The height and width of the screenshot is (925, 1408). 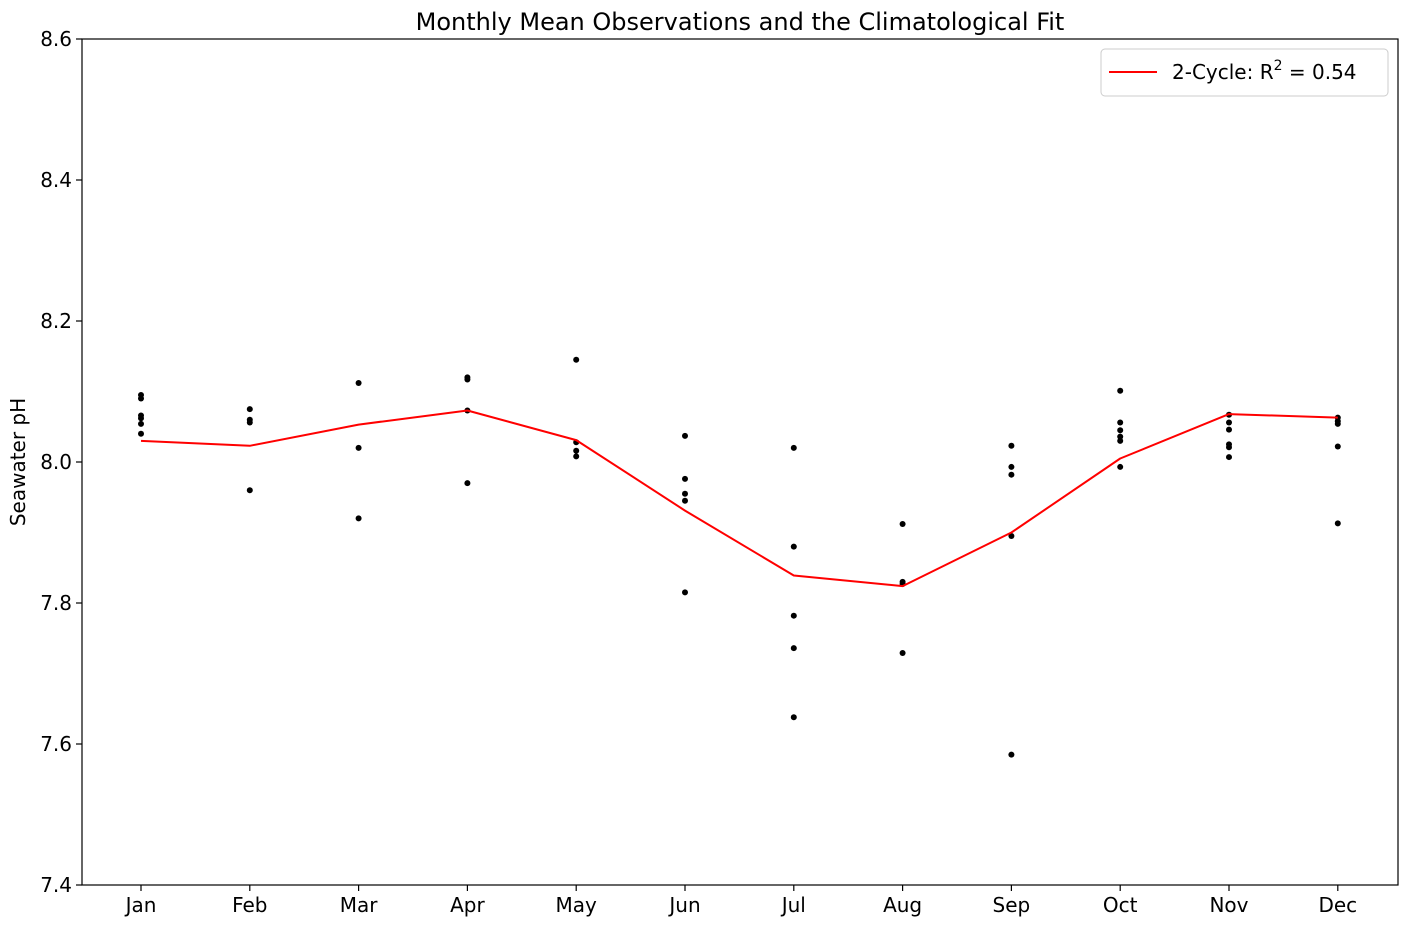 I want to click on y-tick-label: 7.4, so click(x=56, y=885).